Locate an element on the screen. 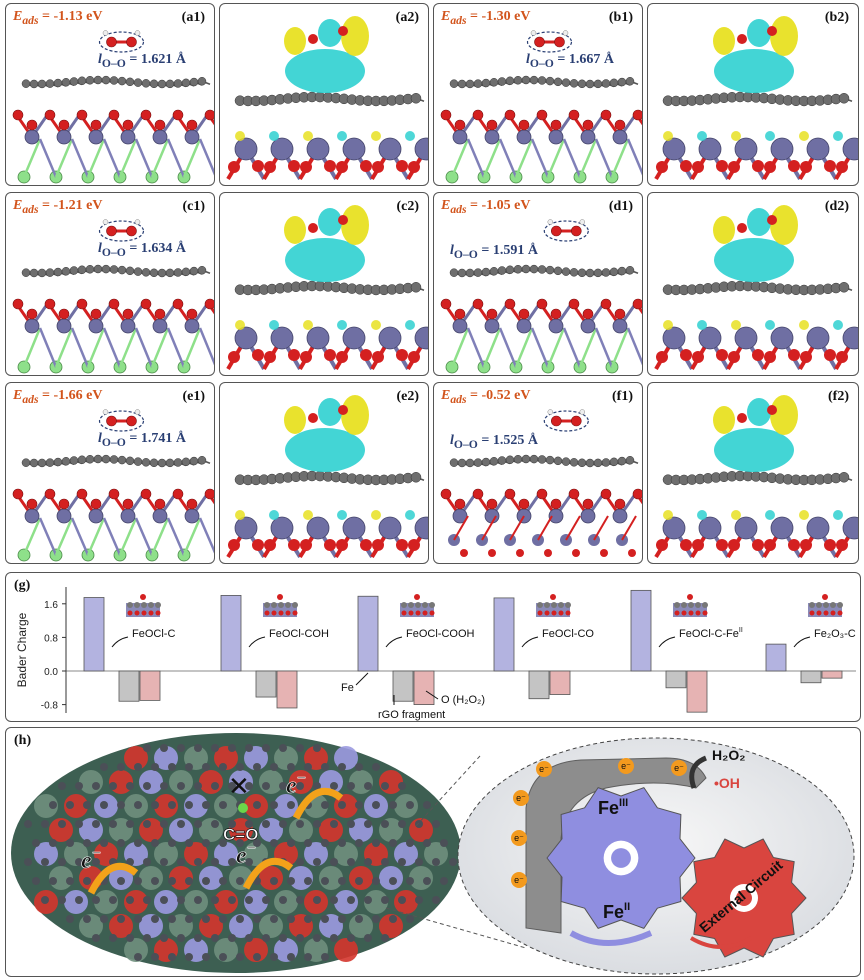 The width and height of the screenshot is (864, 980). panel-b2: (b2) is located at coordinates (753, 94).